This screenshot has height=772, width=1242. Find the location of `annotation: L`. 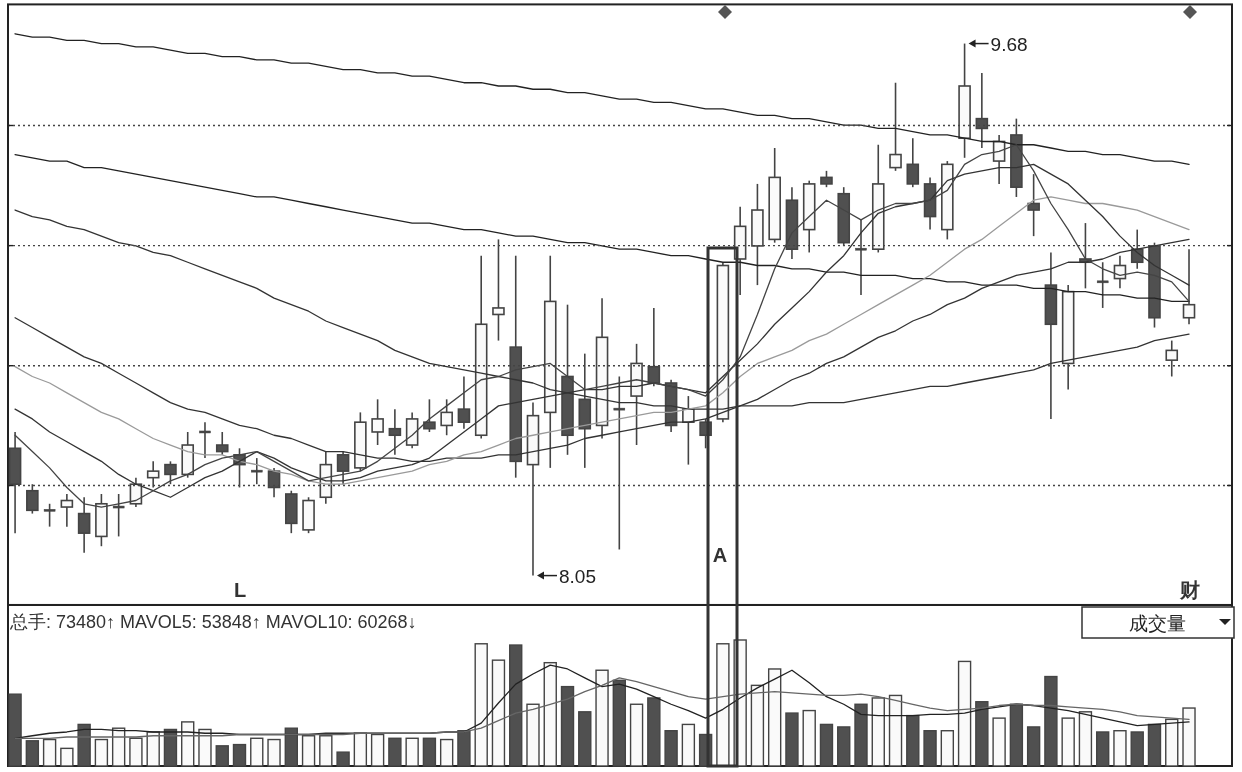

annotation: L is located at coordinates (240, 590).